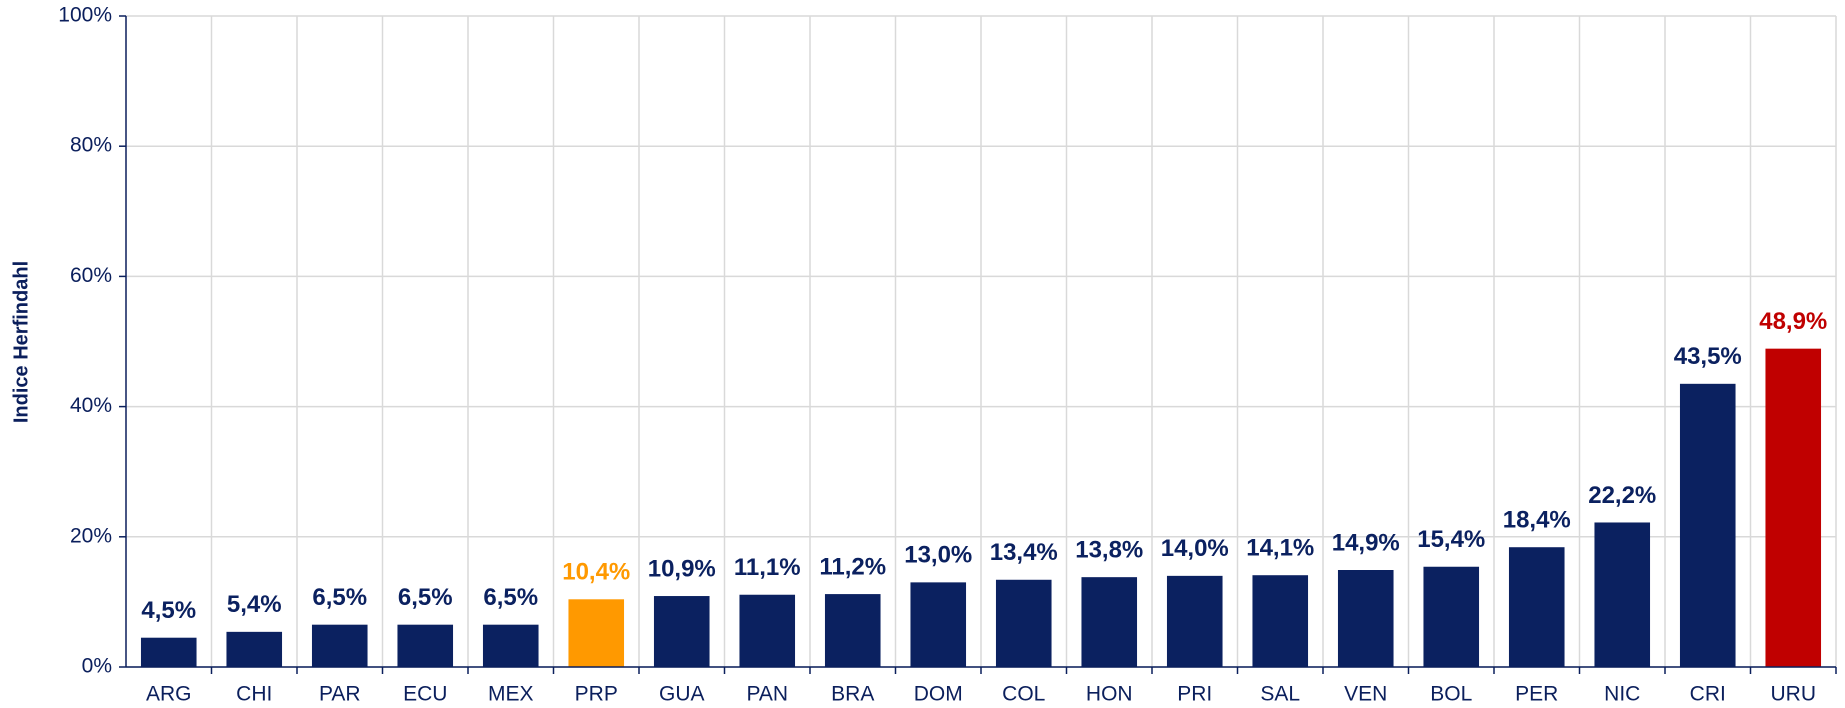  What do you see at coordinates (511, 694) in the screenshot?
I see `x-tick-label: MEX` at bounding box center [511, 694].